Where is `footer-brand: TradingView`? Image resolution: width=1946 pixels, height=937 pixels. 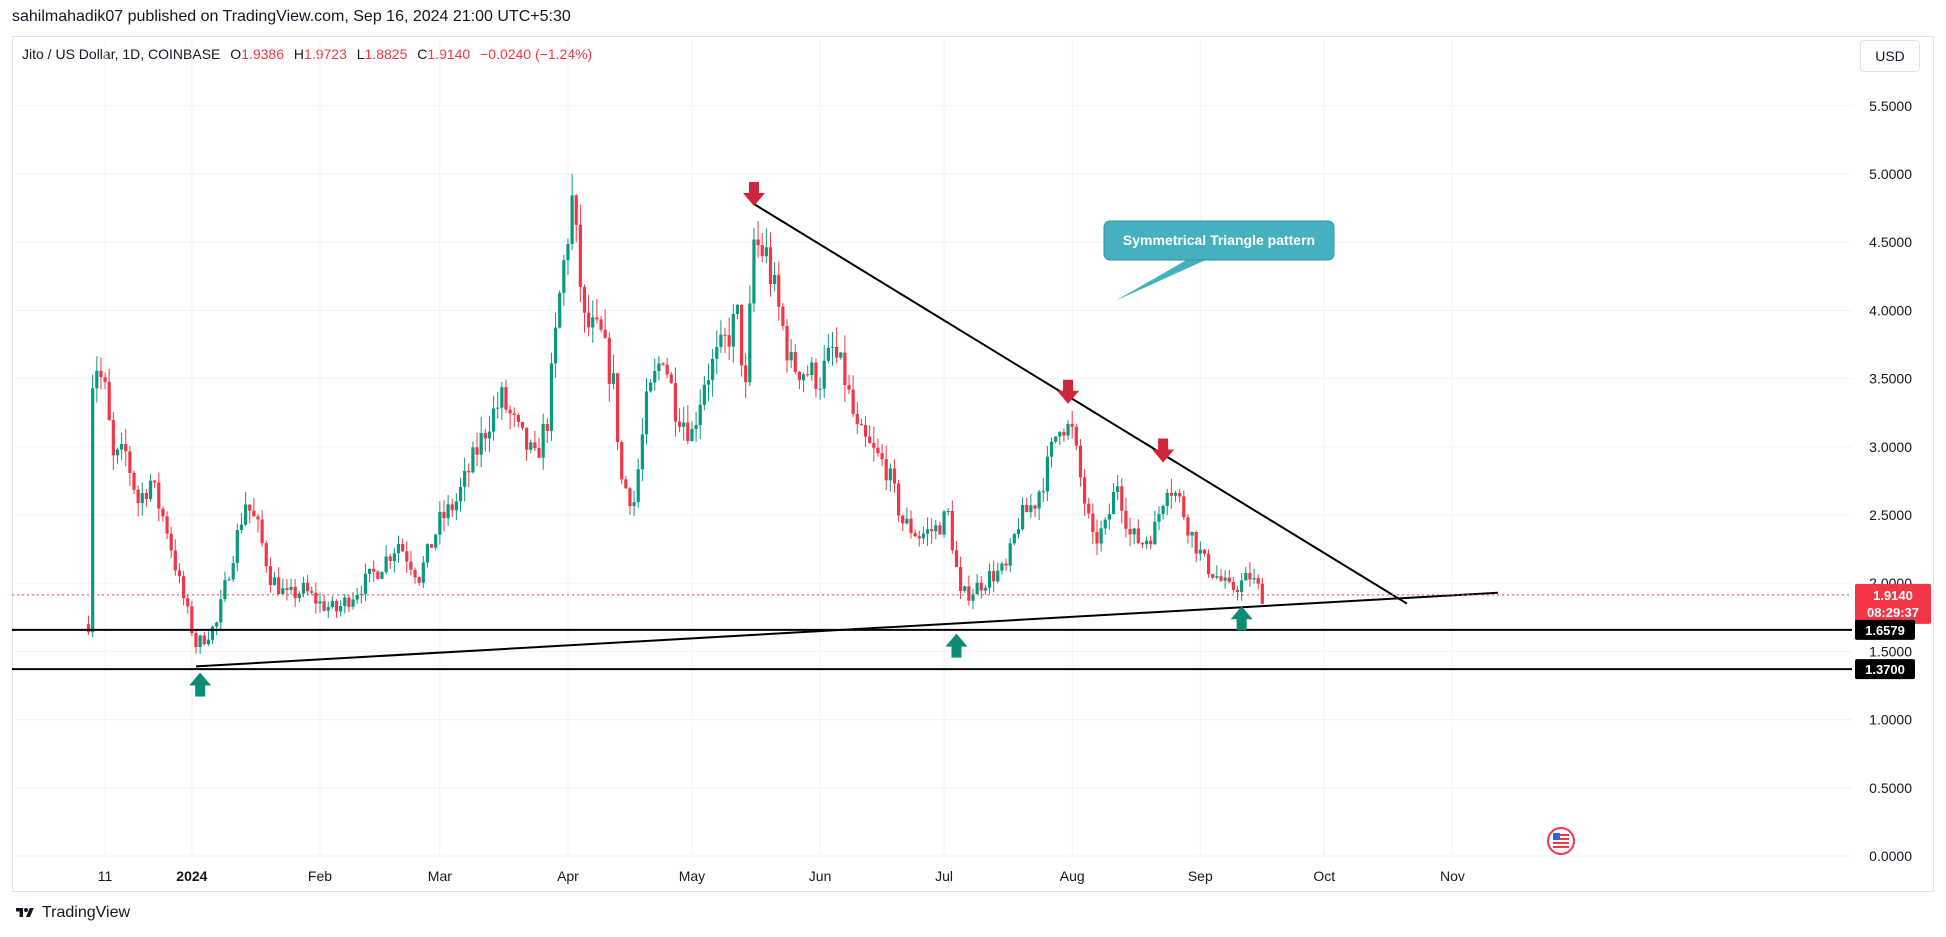 footer-brand: TradingView is located at coordinates (72, 913).